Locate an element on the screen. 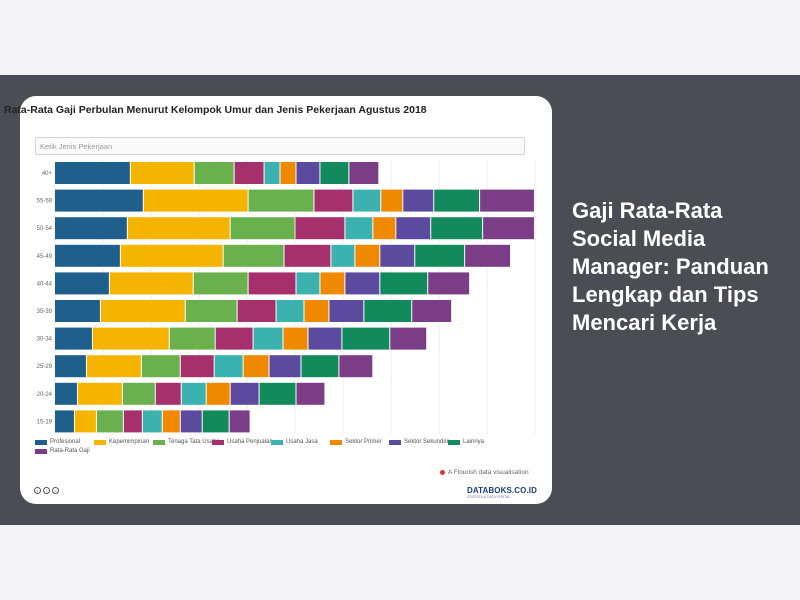 Image resolution: width=800 pixels, height=600 pixels. legend-item: Tenaga Tata Usaha is located at coordinates (186, 442).